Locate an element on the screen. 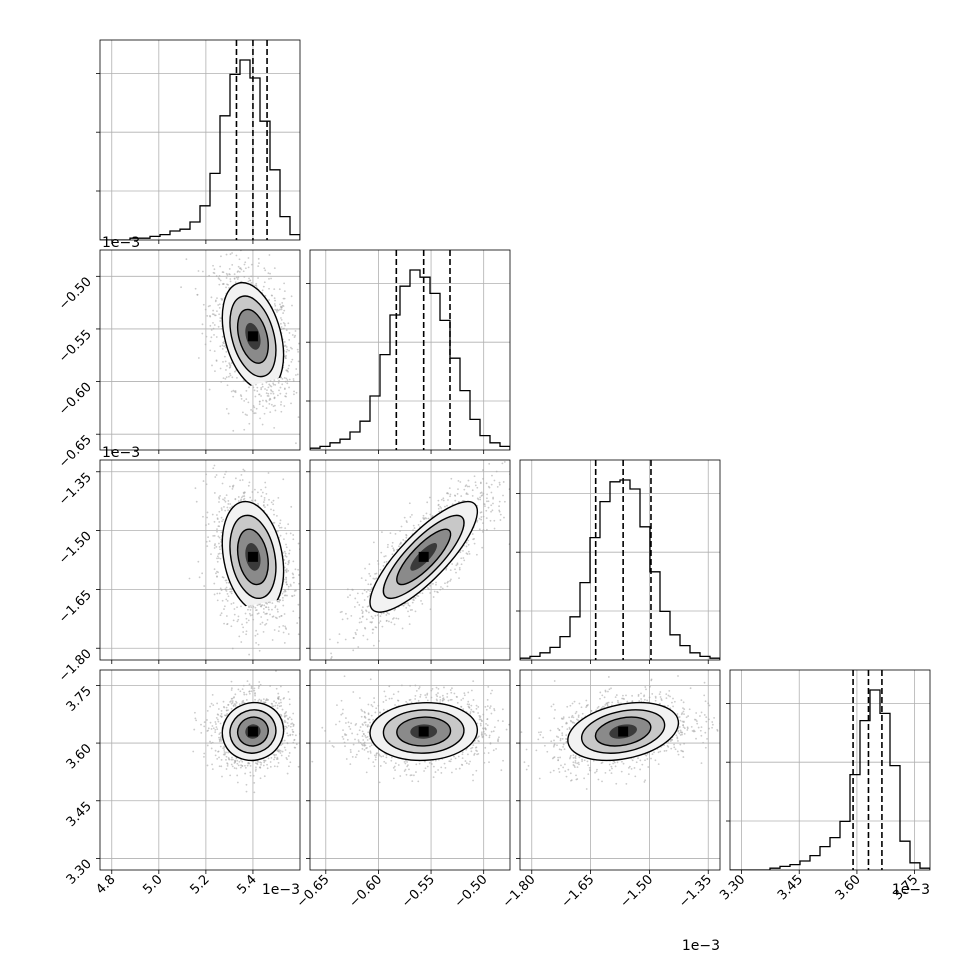  panel-frame is located at coordinates (410, 560).